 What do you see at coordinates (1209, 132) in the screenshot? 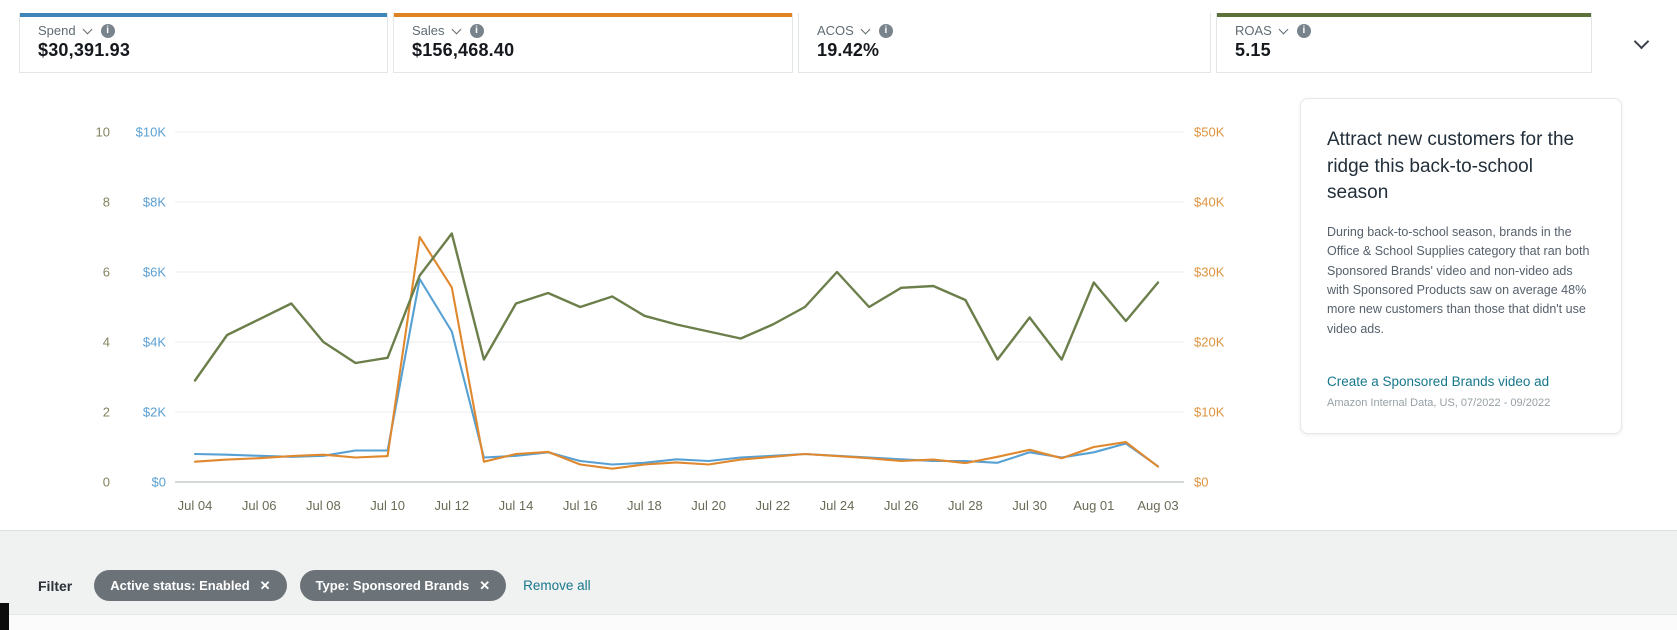
I see `right-currency-axis-label: $50K` at bounding box center [1209, 132].